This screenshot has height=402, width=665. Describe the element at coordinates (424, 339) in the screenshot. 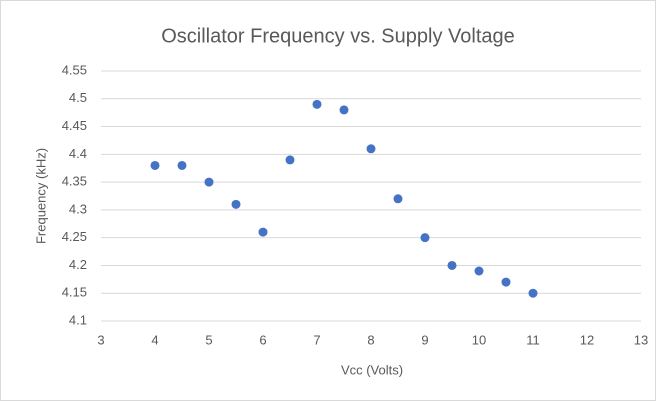

I see `x-tick-label: 9` at that location.